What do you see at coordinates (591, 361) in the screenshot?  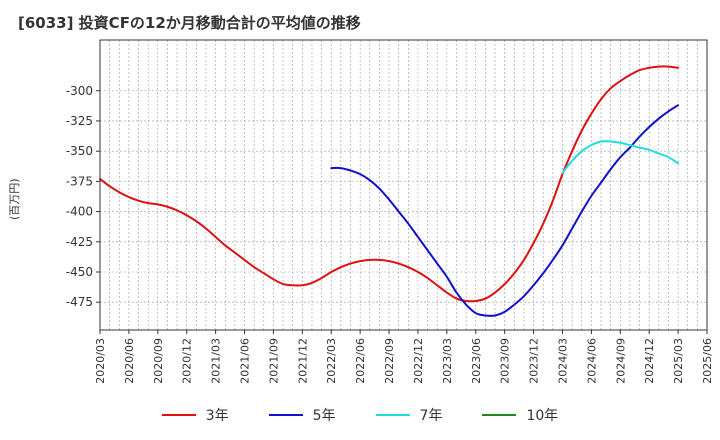 I see `x-tick-label: 2024/06` at bounding box center [591, 361].